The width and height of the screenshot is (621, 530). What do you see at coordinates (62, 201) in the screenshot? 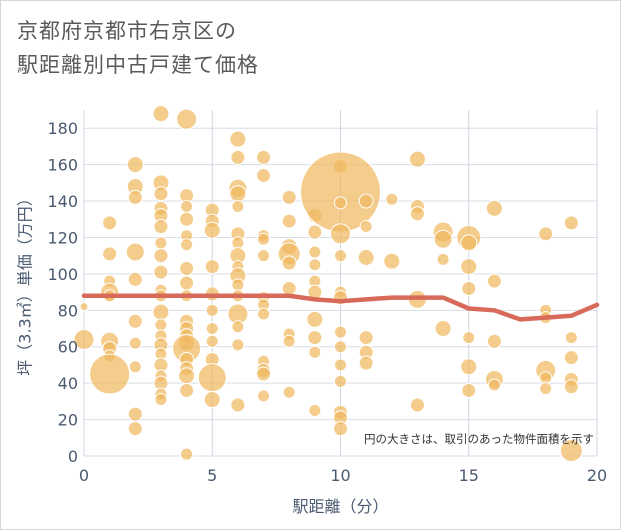
I see `y-tick-label: 140` at bounding box center [62, 201].